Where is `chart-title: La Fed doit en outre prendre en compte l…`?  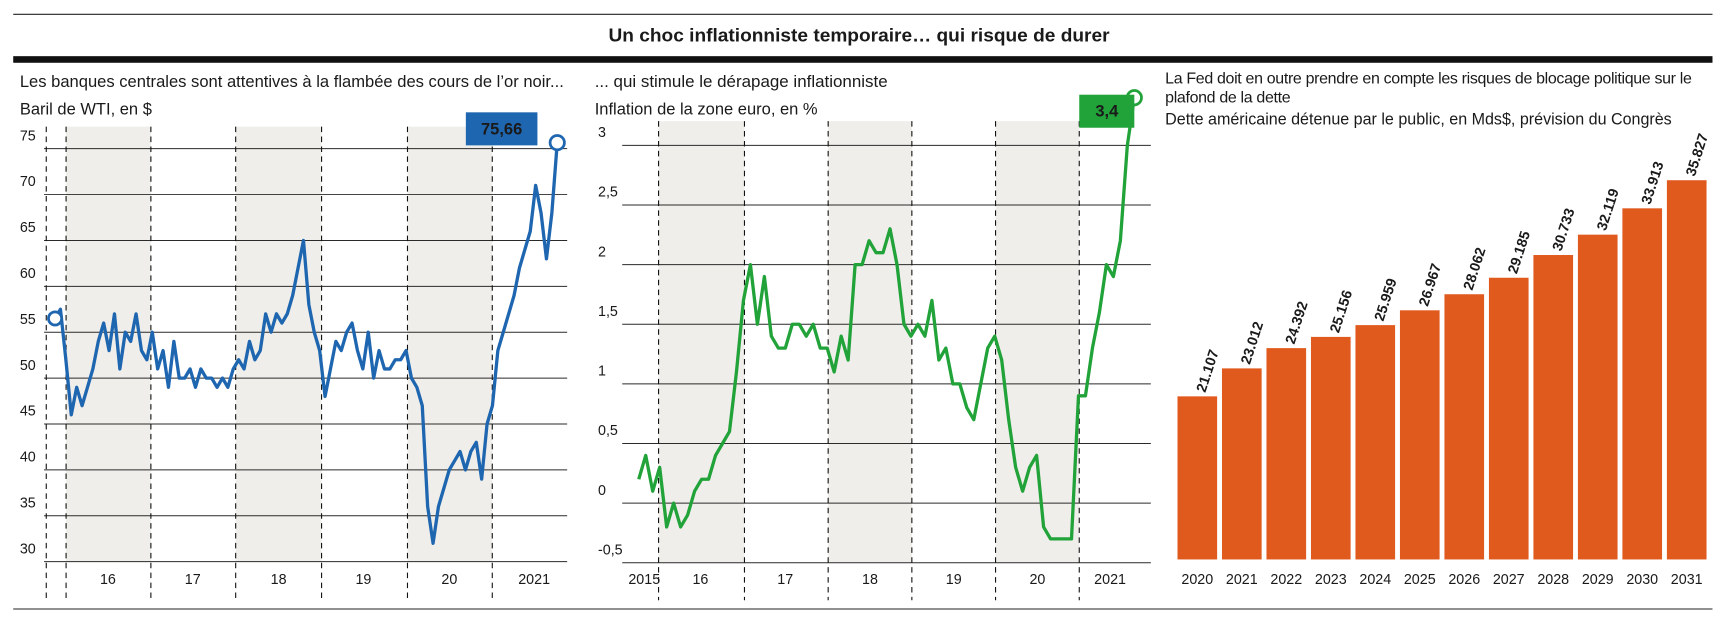 chart-title: La Fed doit en outre prendre en compte l… is located at coordinates (1428, 88).